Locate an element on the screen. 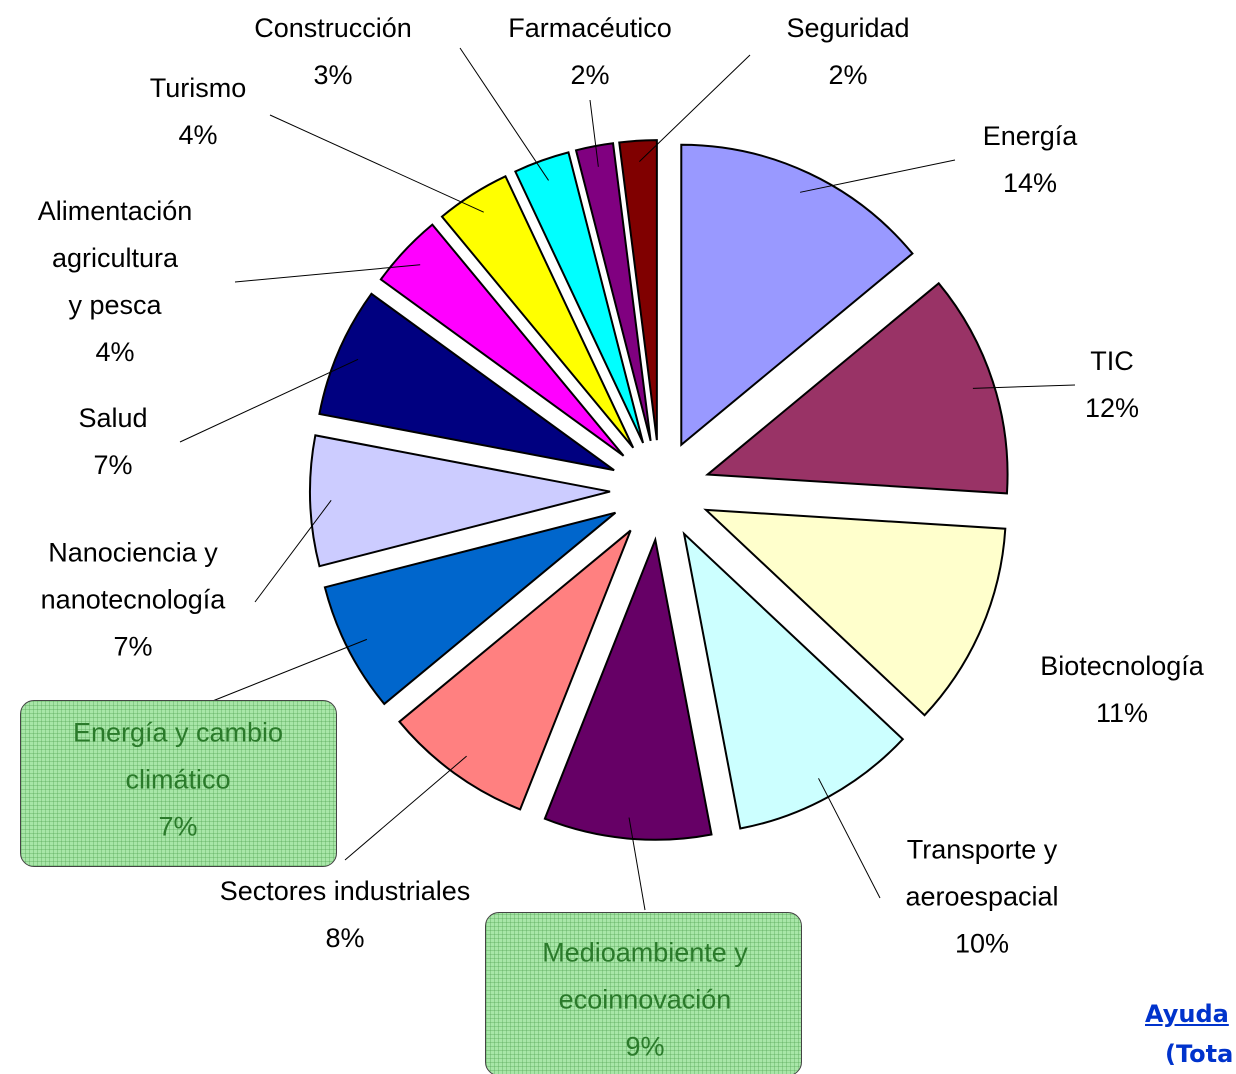 Image resolution: width=1236 pixels, height=1074 pixels. slice-label: Transporte y aeroespacial 10% is located at coordinates (981, 897).